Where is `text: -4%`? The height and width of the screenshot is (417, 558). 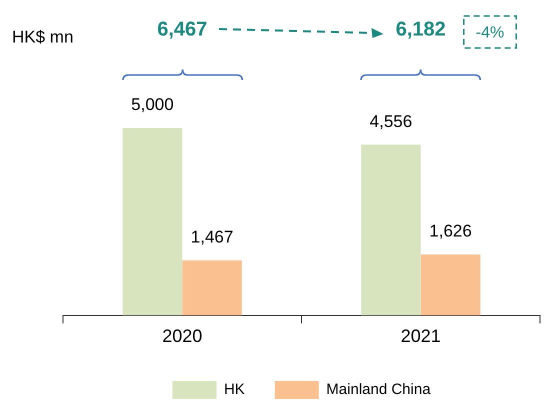
text: -4% is located at coordinates (490, 33).